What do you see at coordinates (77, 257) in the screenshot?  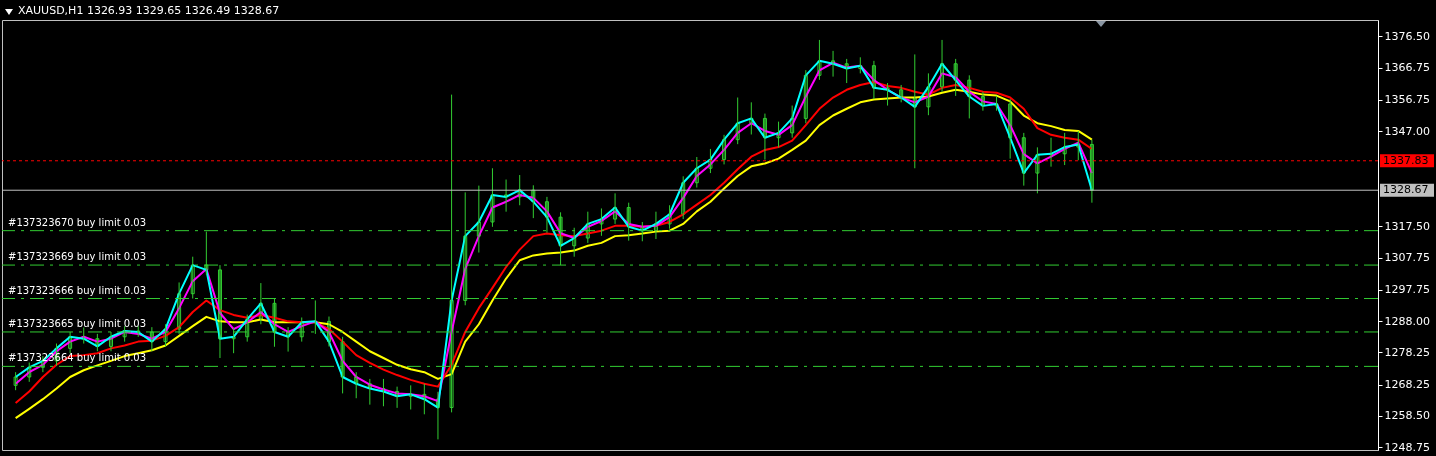 I see `ref-line-label: #137323669 buy limit 0.03` at bounding box center [77, 257].